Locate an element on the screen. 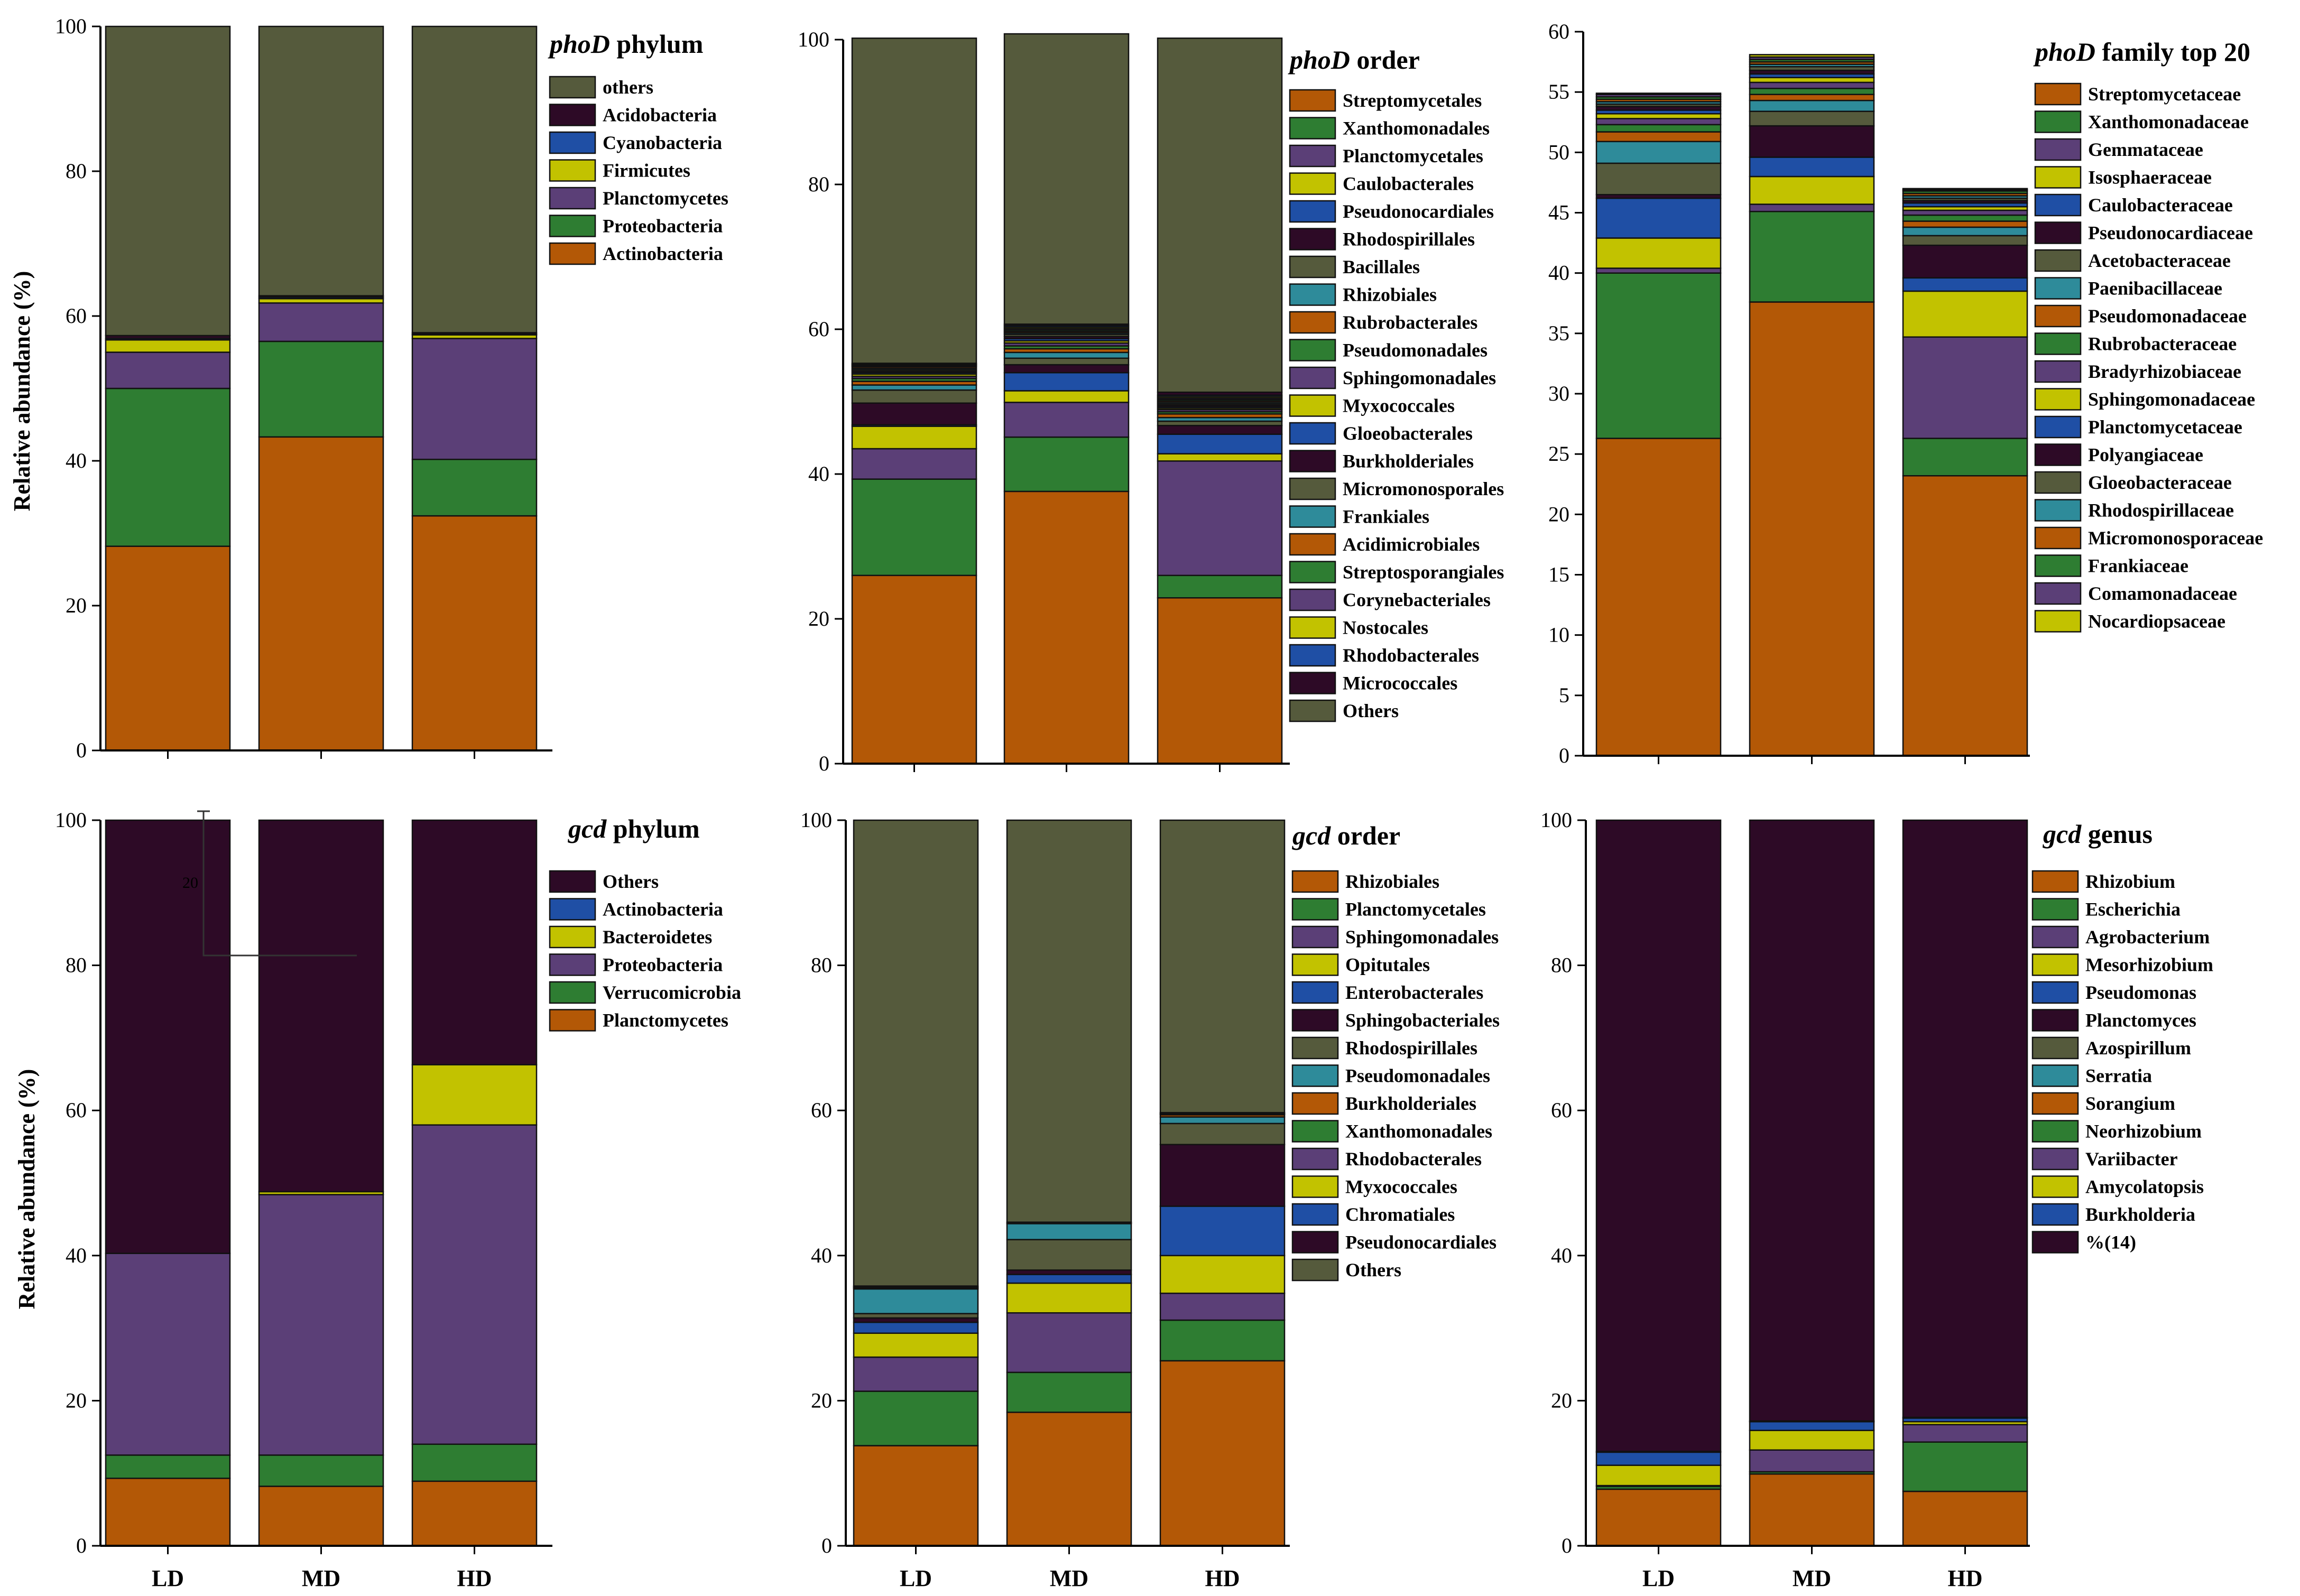 The image size is (2300, 1596). bar-segment-proteobacteria-ld is located at coordinates (168, 467).